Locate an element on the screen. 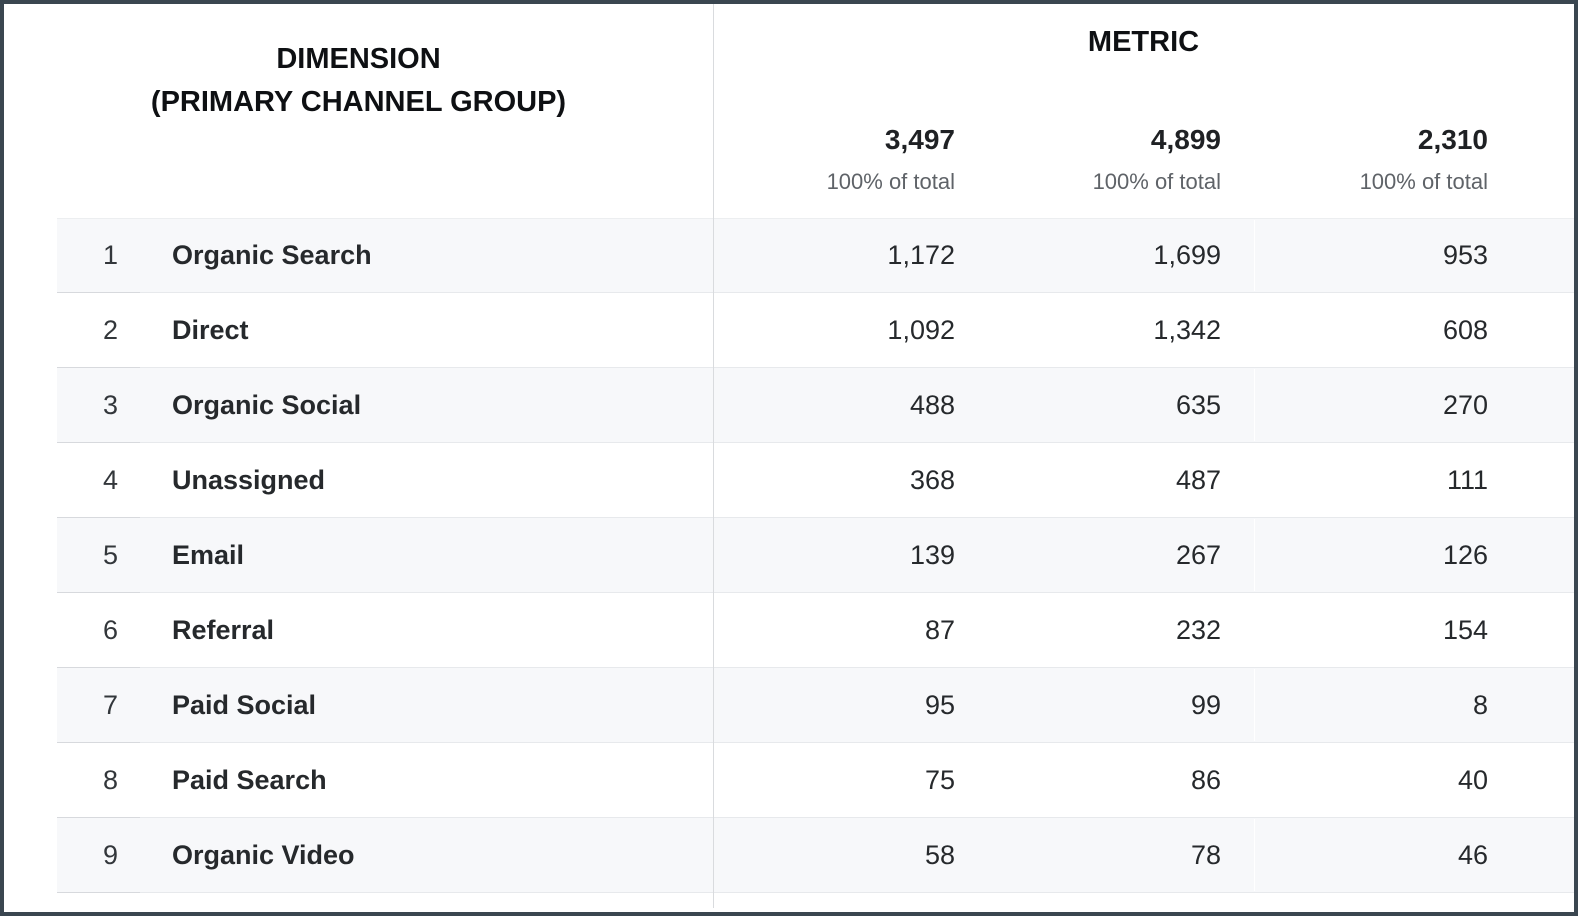 Image resolution: width=1578 pixels, height=916 pixels. channel-name: Email is located at coordinates (208, 554).